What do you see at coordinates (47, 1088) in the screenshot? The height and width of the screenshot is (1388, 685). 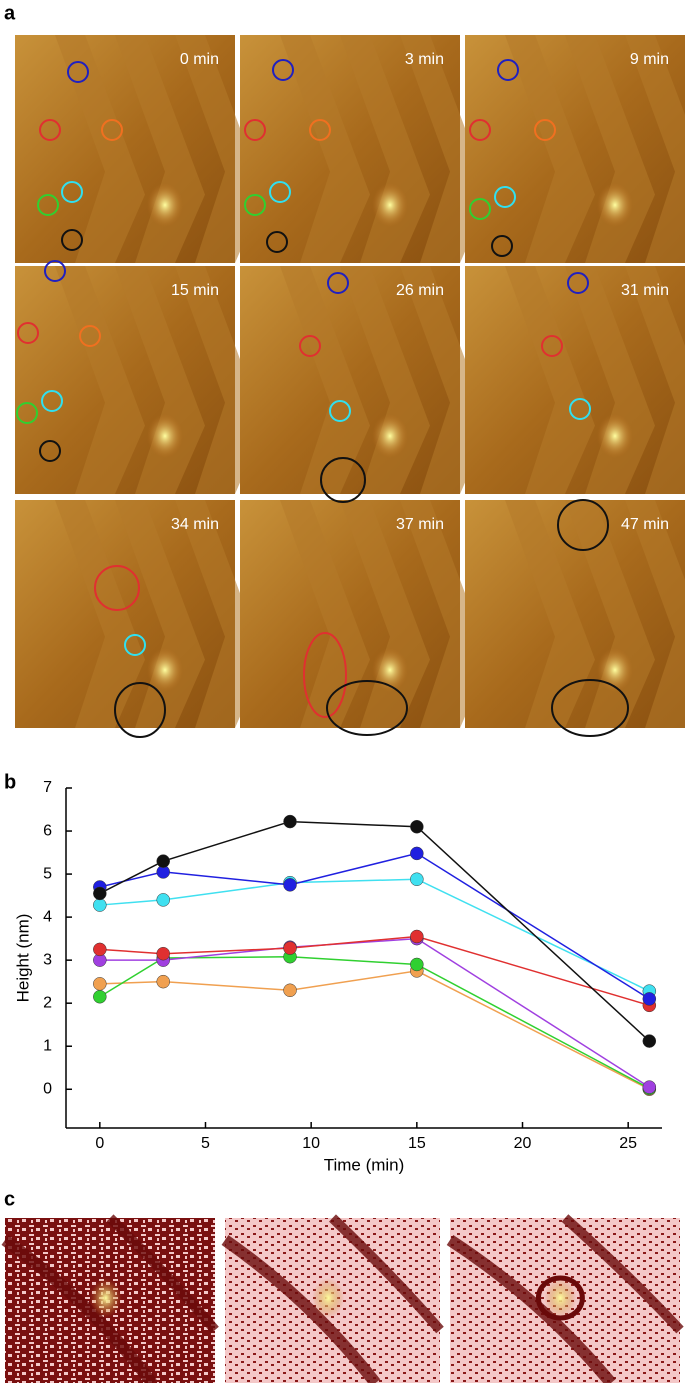 I see `y-tick-label: 0` at bounding box center [47, 1088].